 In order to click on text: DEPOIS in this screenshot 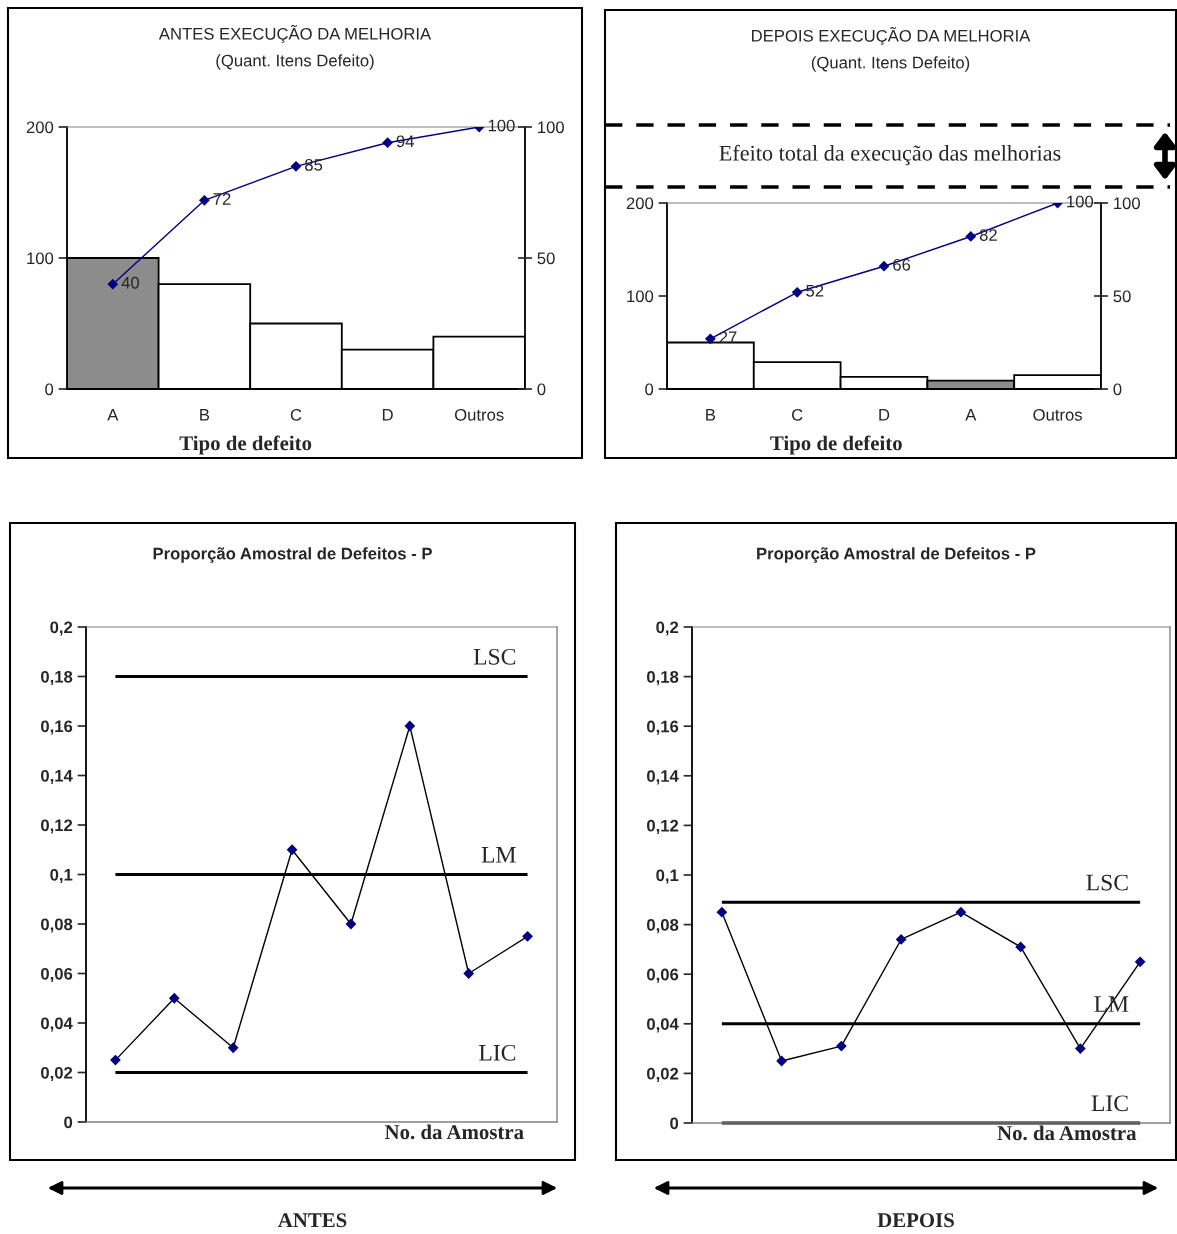, I will do `click(915, 1220)`.